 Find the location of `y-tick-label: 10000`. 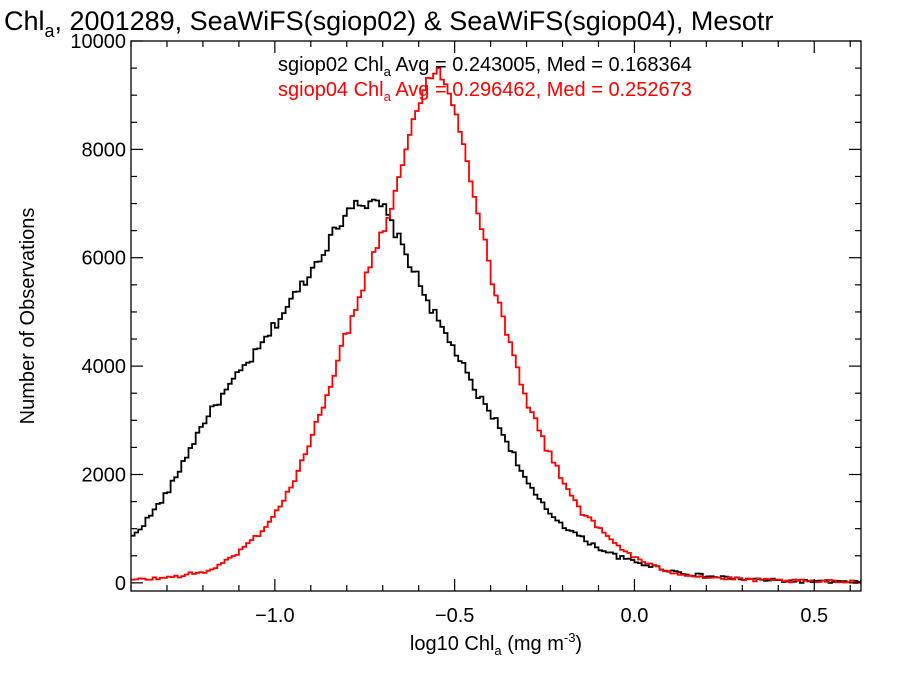

y-tick-label: 10000 is located at coordinates (98, 42).